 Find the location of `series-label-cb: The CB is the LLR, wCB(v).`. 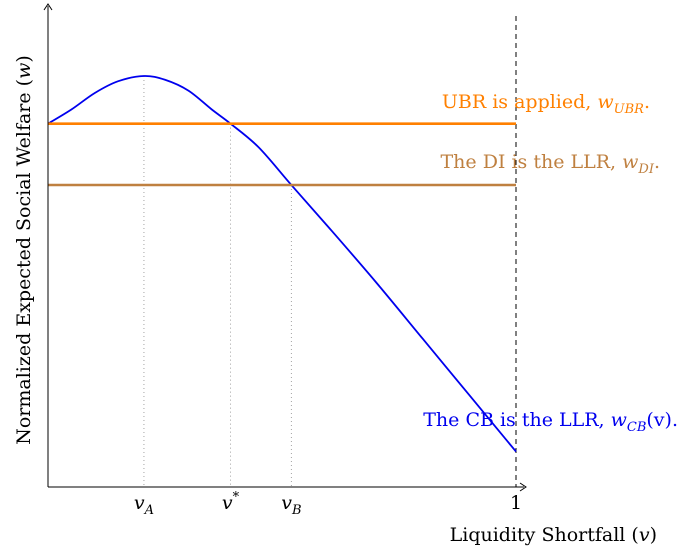

series-label-cb: The CB is the LLR, wCB(v). is located at coordinates (550, 422).